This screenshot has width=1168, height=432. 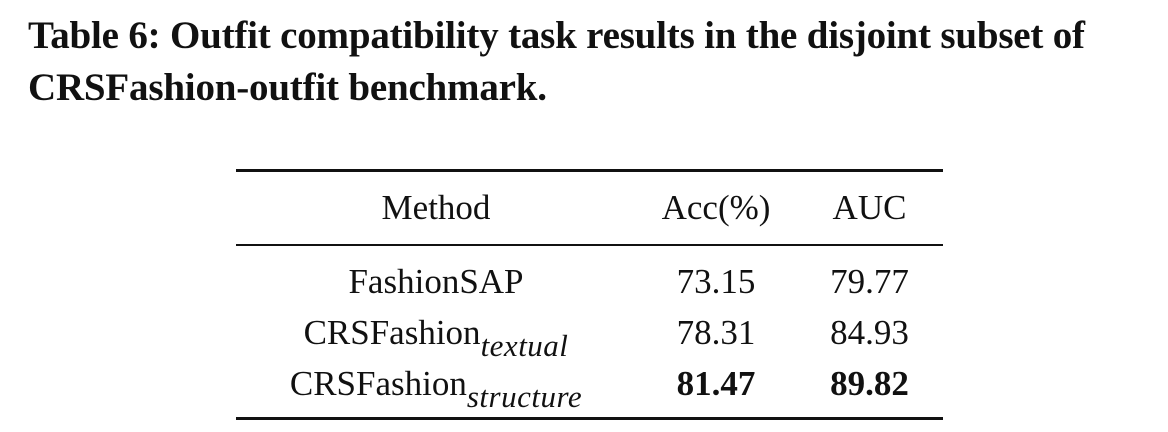 What do you see at coordinates (716, 281) in the screenshot?
I see `acc-cell: 73.15` at bounding box center [716, 281].